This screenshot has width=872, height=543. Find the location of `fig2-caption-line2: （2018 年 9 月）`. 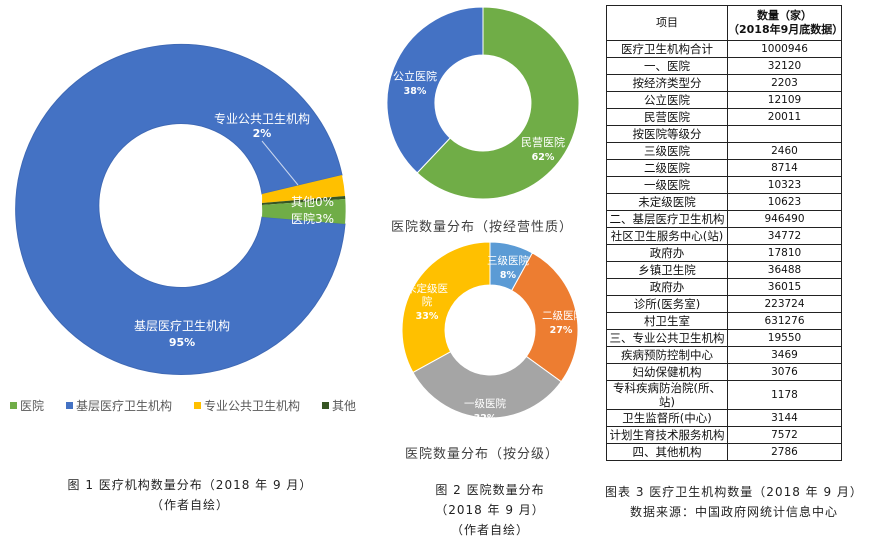

fig2-caption-line2: （2018 年 9 月） is located at coordinates (490, 510).